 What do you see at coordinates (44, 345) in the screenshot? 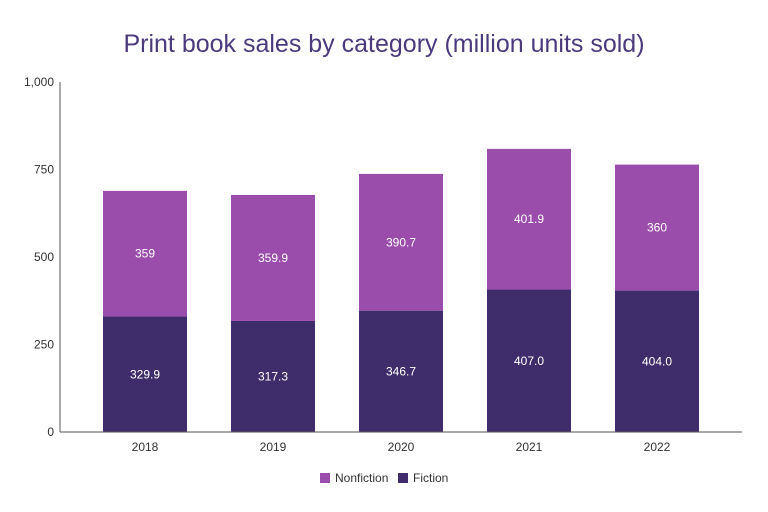
I see `y-tick-label: 250` at bounding box center [44, 345].